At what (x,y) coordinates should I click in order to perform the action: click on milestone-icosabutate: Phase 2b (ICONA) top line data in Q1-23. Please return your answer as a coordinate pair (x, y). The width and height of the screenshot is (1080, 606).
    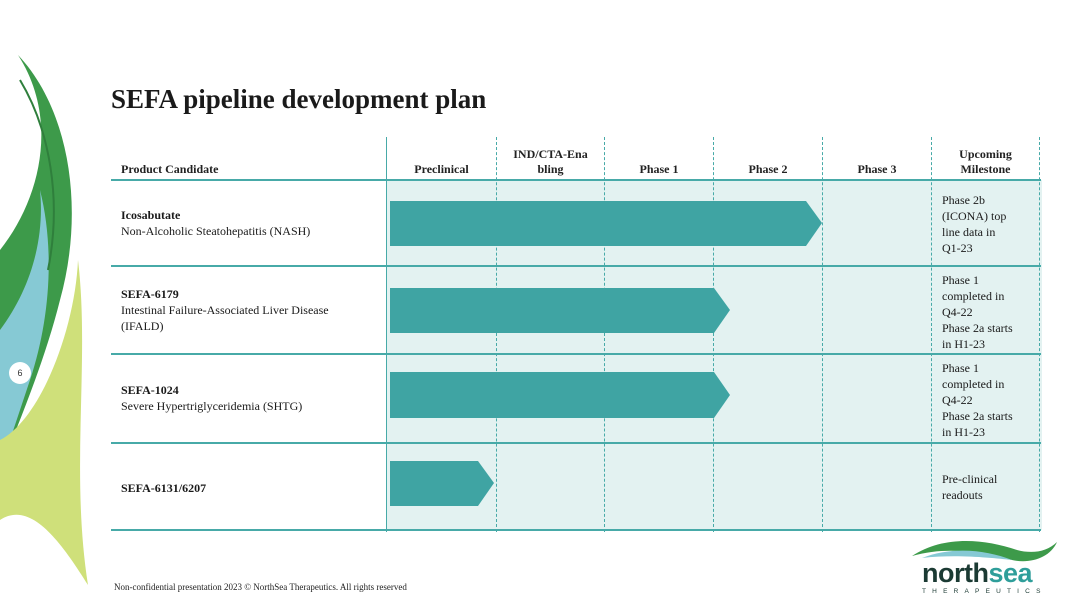
    Looking at the image, I should click on (974, 224).